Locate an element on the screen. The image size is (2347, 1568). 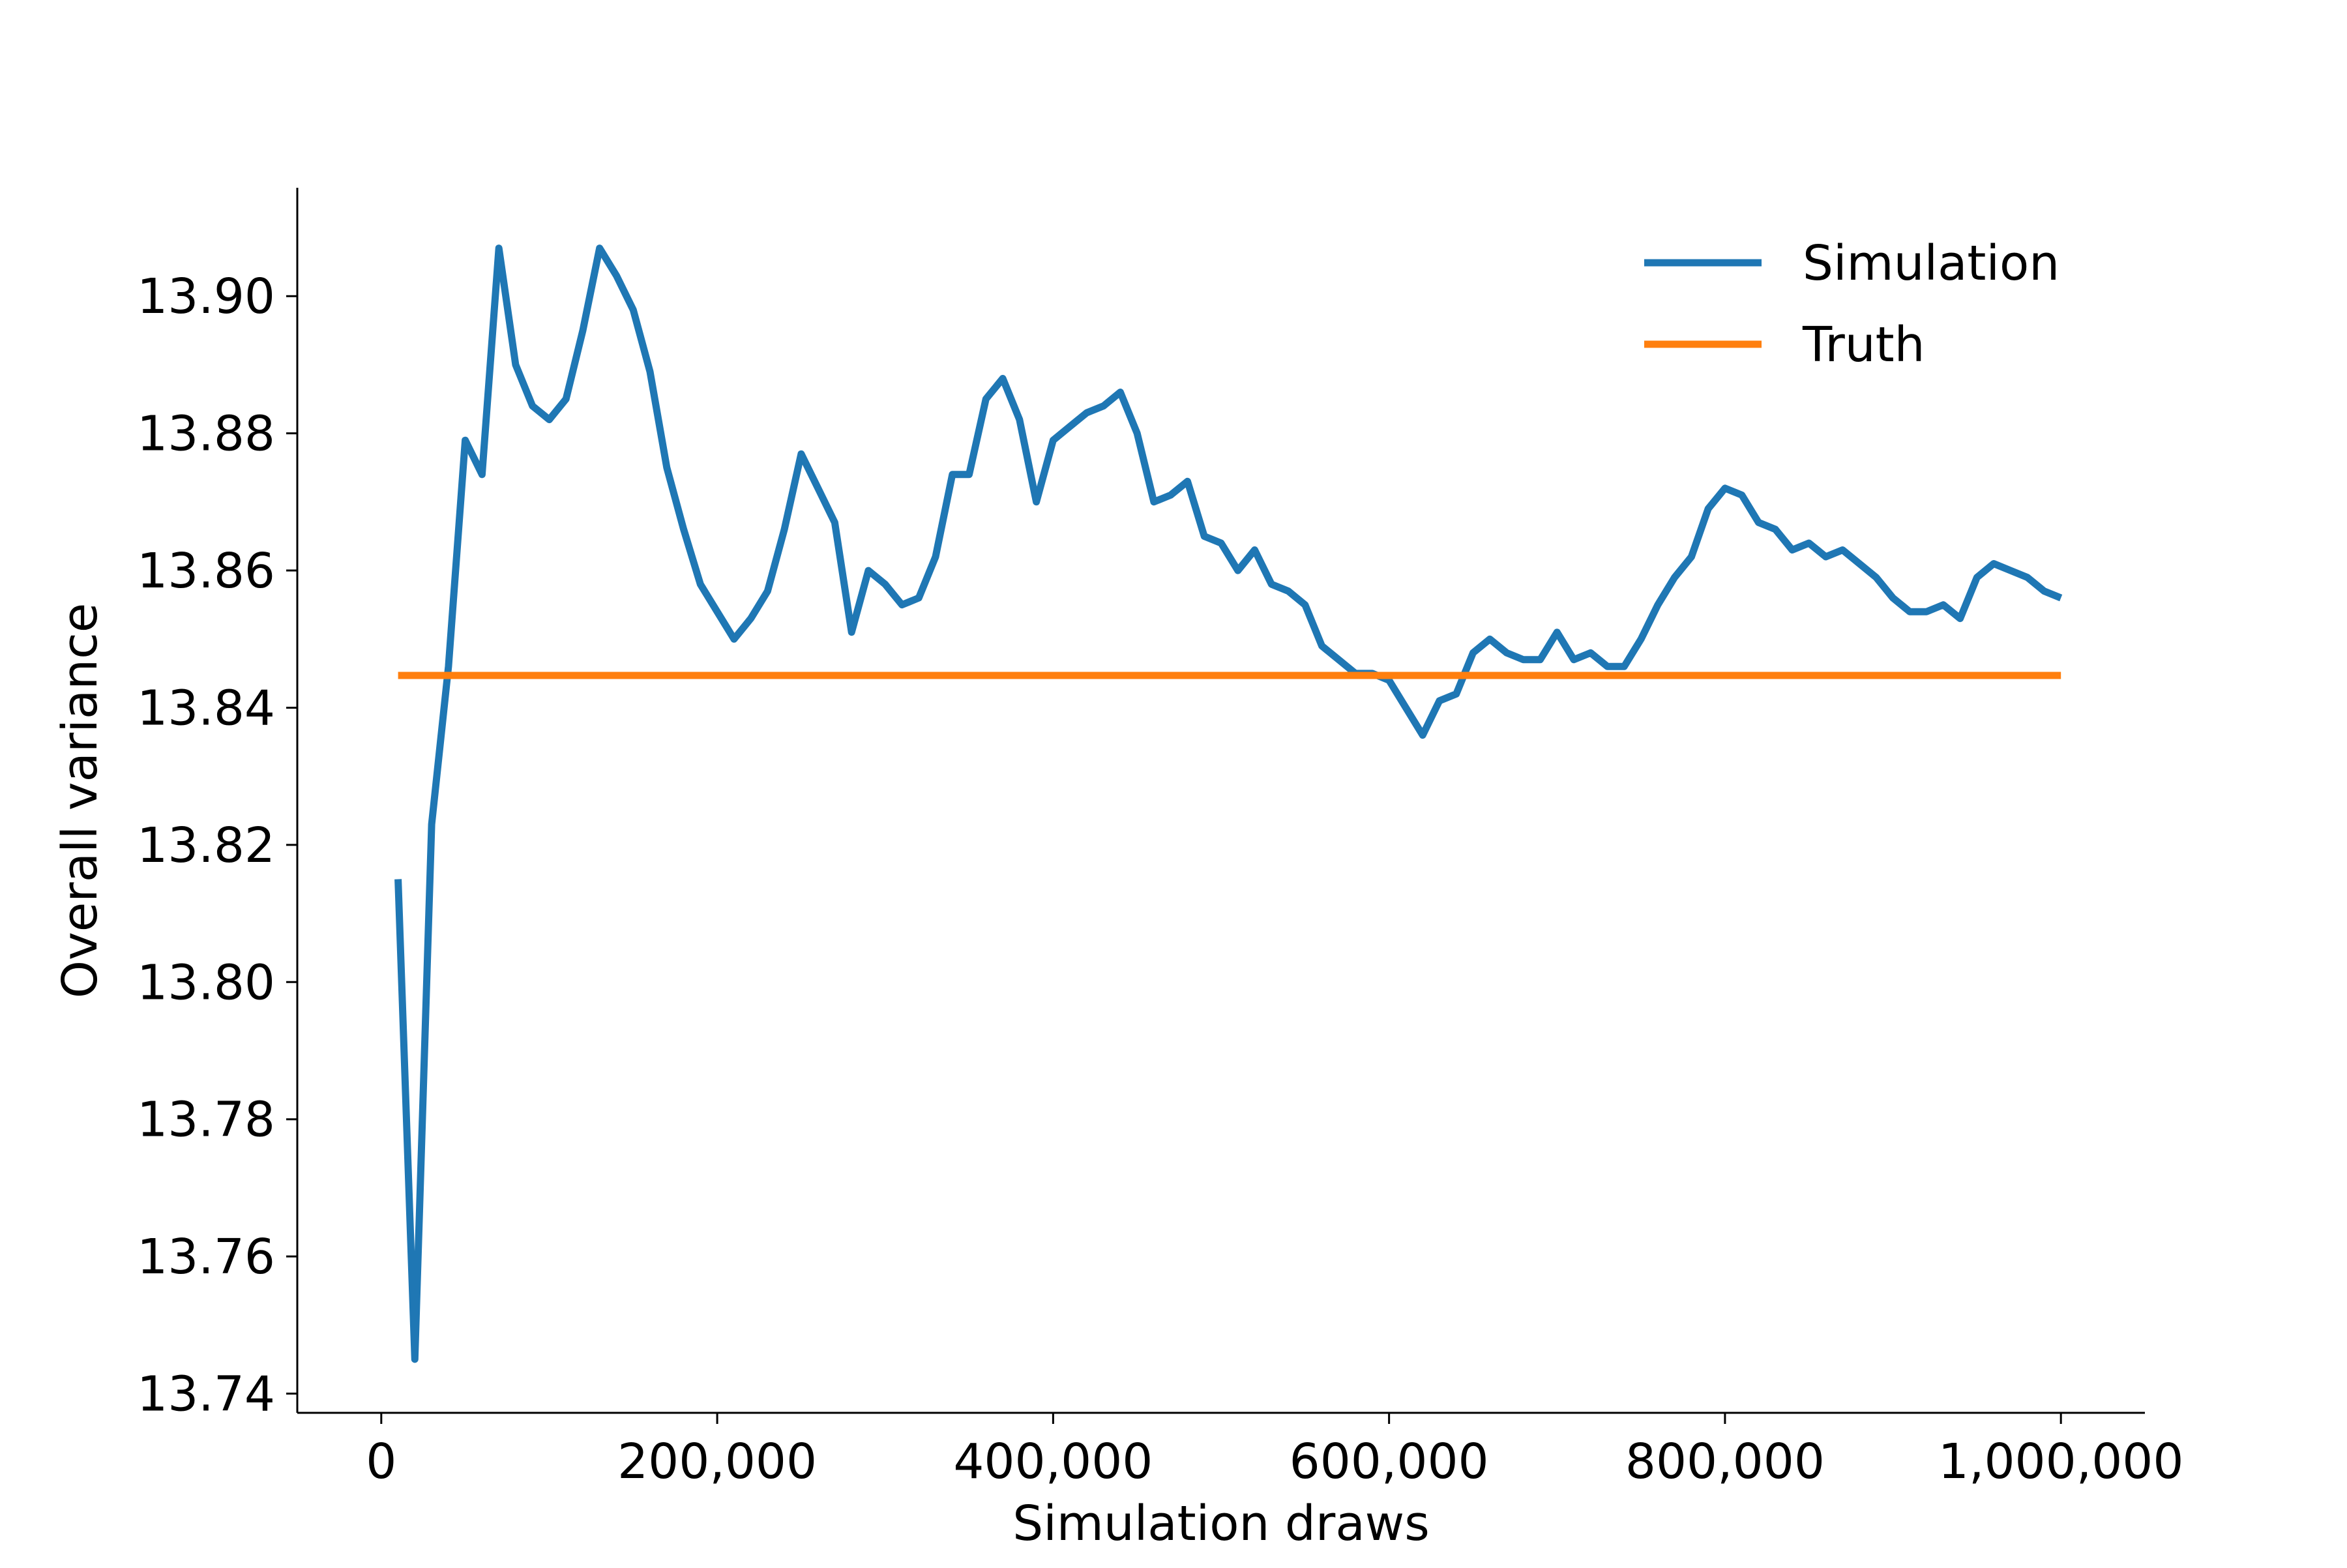
y-tick-label: 13.80 is located at coordinates (206, 983).